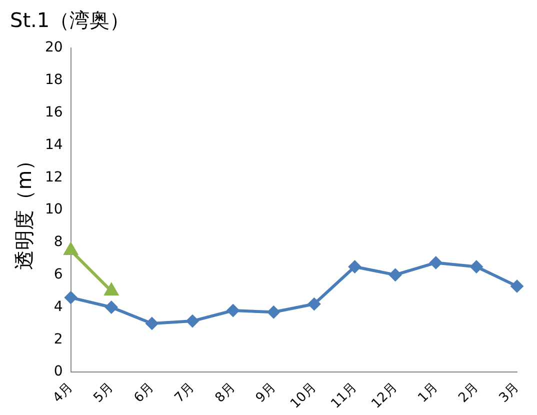 This screenshot has height=415, width=537. What do you see at coordinates (63, 393) in the screenshot?
I see `x-tick-label: 4月` at bounding box center [63, 393].